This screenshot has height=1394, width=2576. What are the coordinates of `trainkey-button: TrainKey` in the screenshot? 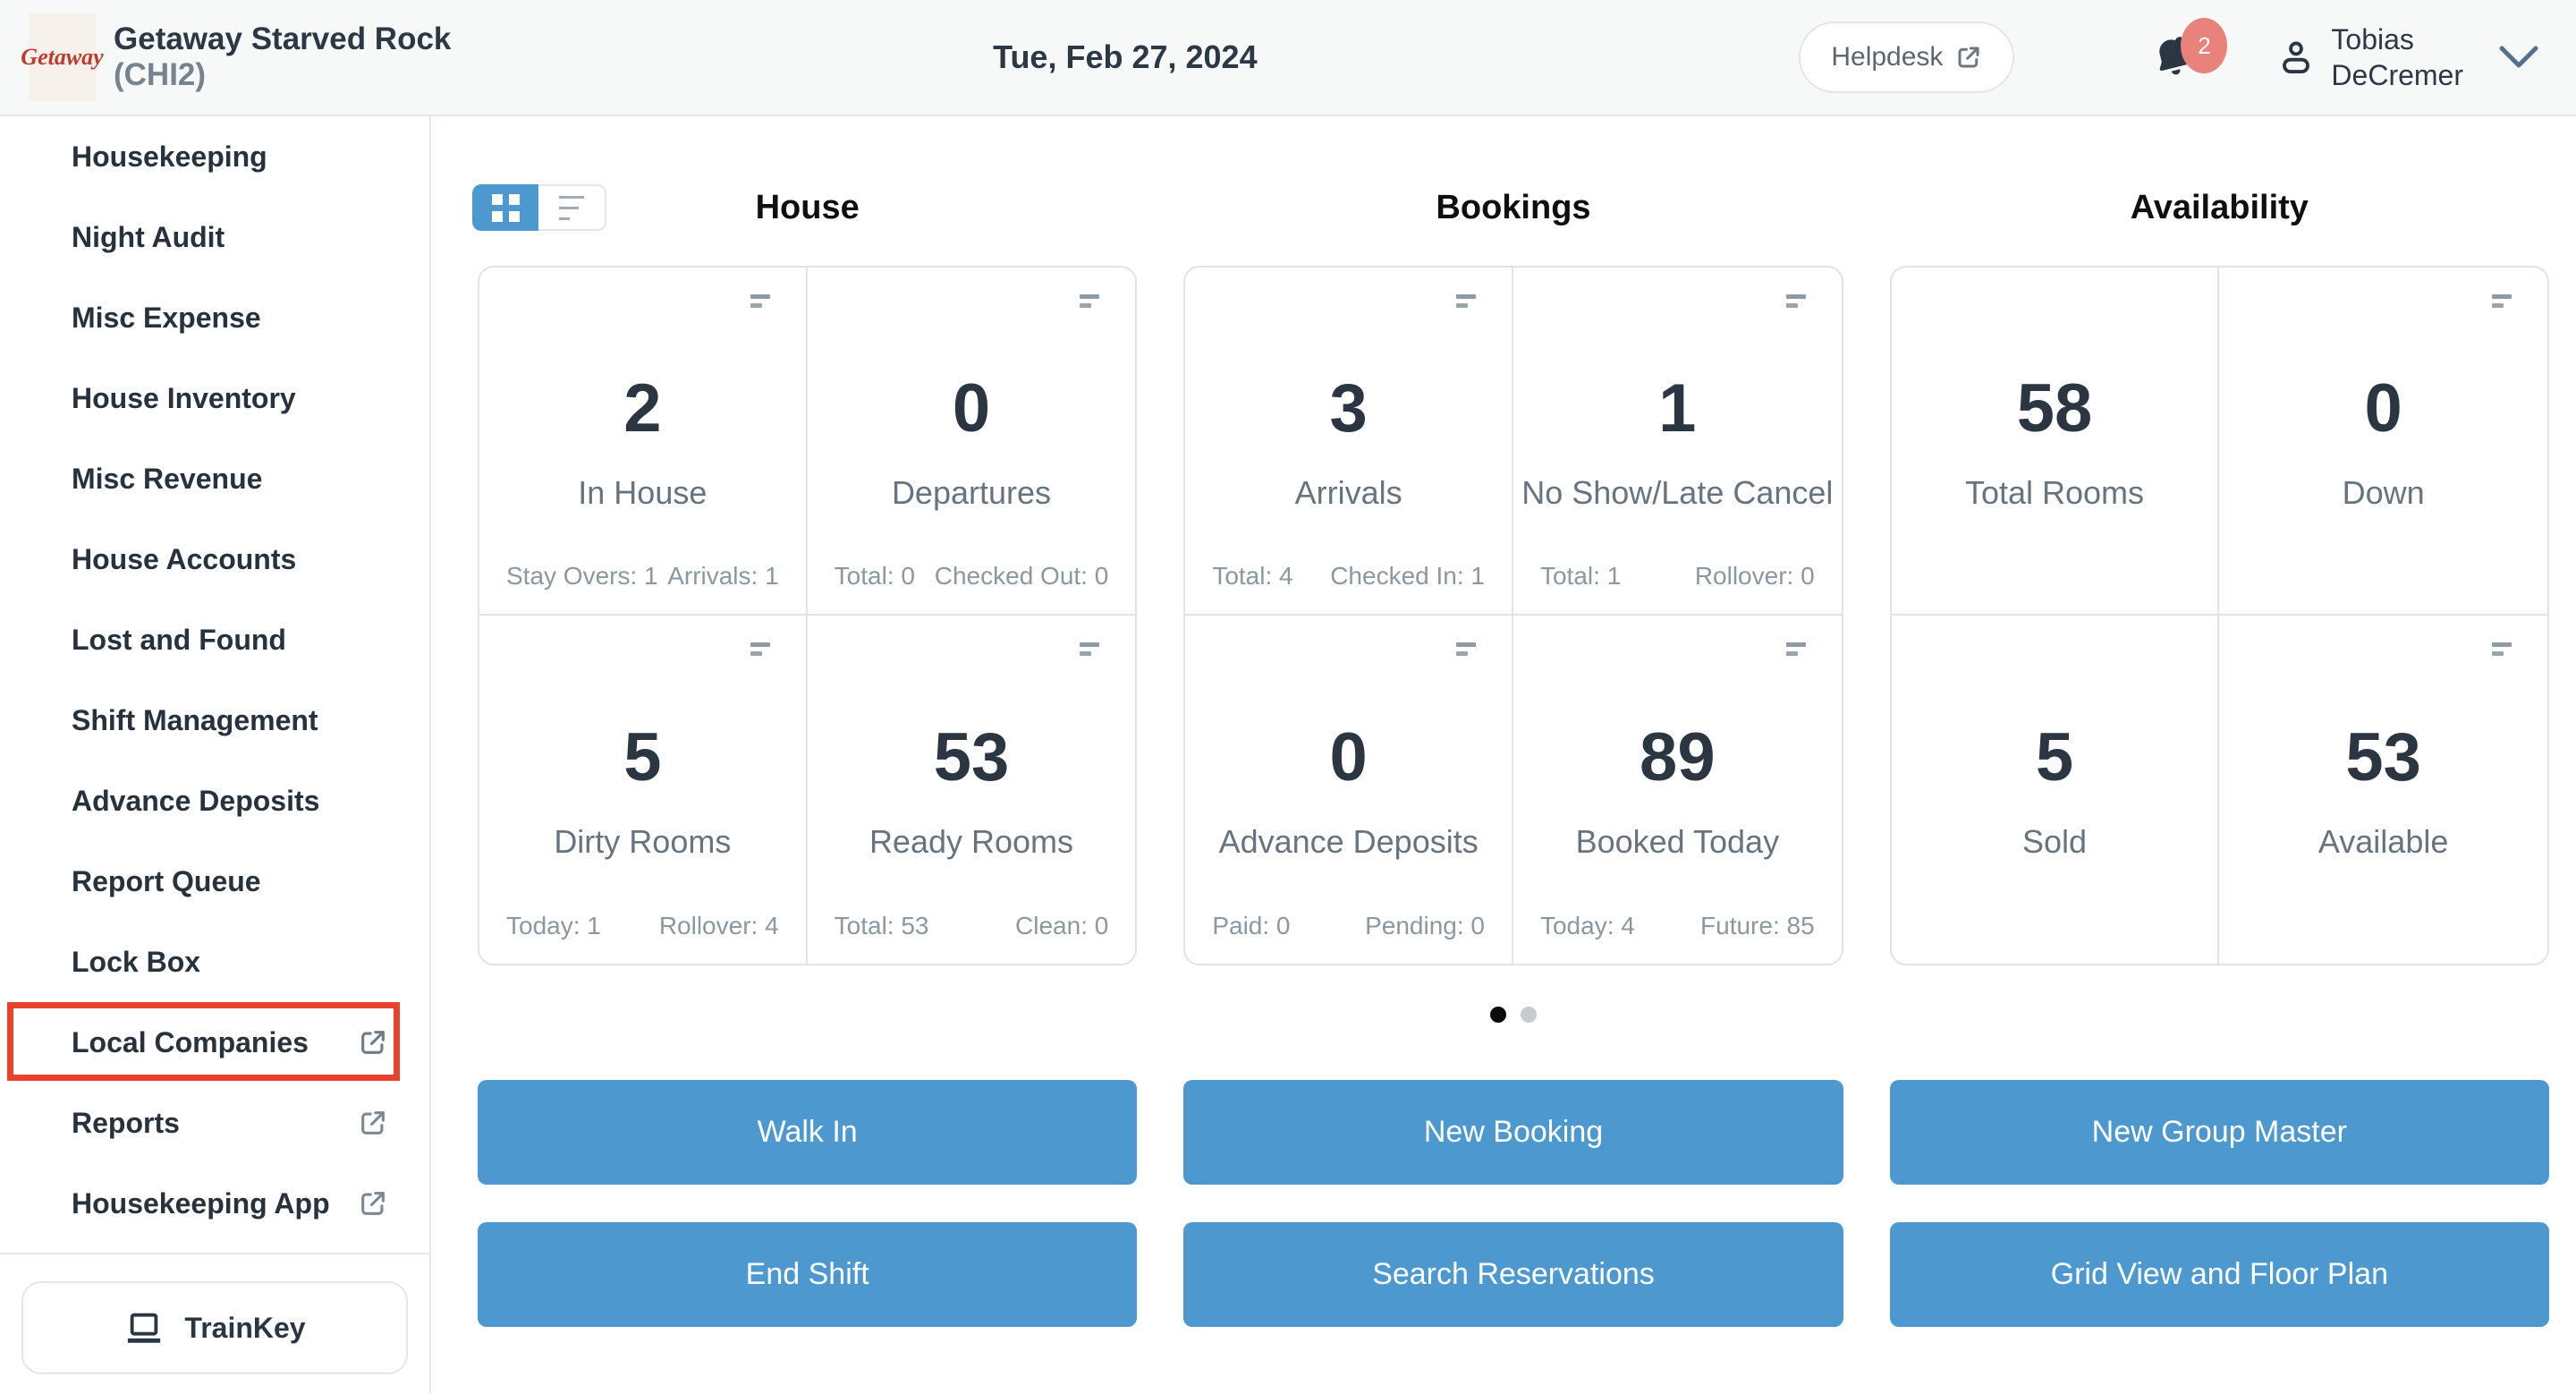 It's located at (214, 1327).